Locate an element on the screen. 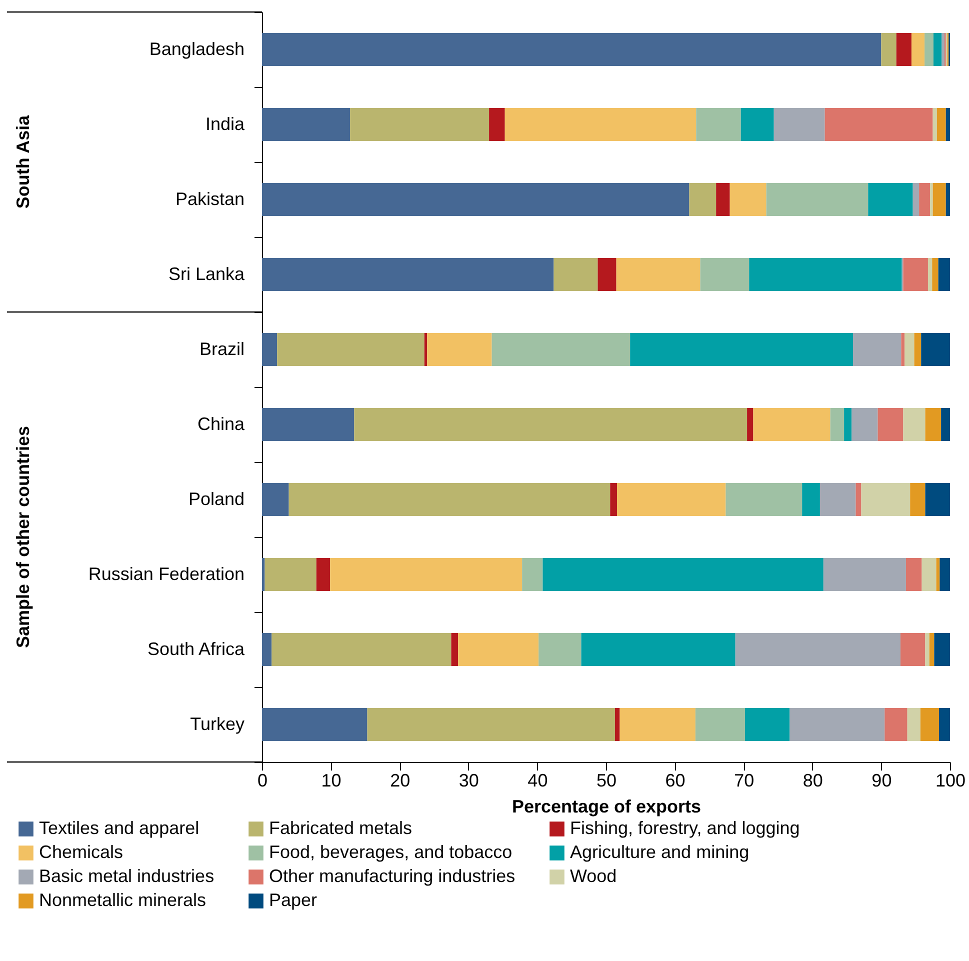 This screenshot has width=969, height=961. x-axis-title: Percentage of exports is located at coordinates (607, 806).